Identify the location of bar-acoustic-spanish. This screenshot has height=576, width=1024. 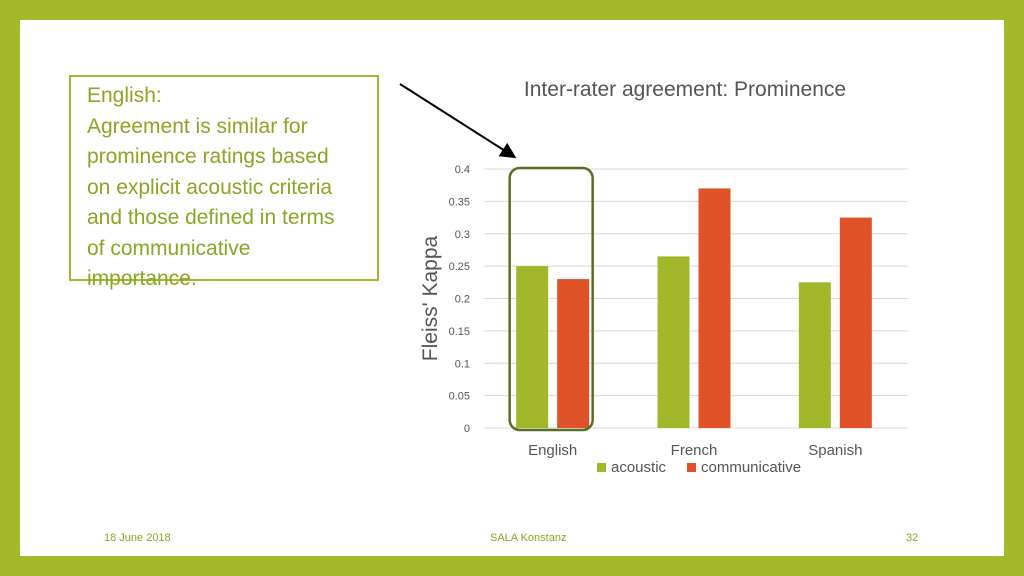
(814, 355).